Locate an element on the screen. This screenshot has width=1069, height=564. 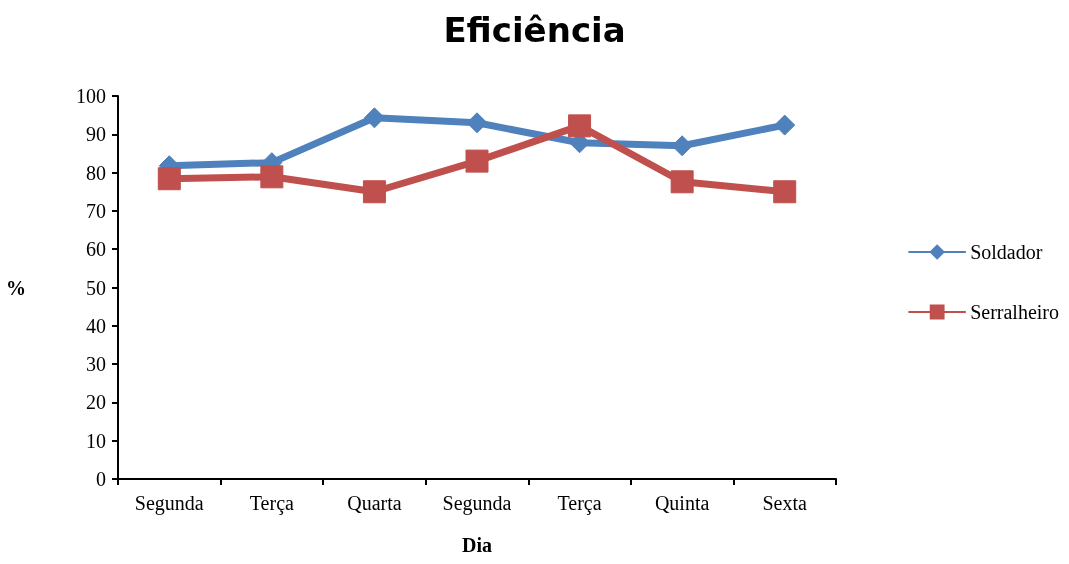
y-axis-title: % is located at coordinates (16, 287).